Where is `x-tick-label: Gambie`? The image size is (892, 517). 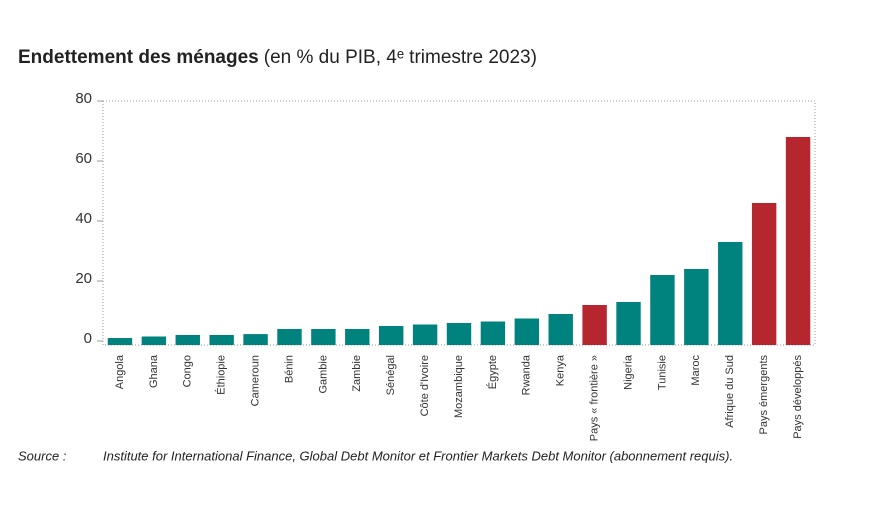
x-tick-label: Gambie is located at coordinates (323, 374).